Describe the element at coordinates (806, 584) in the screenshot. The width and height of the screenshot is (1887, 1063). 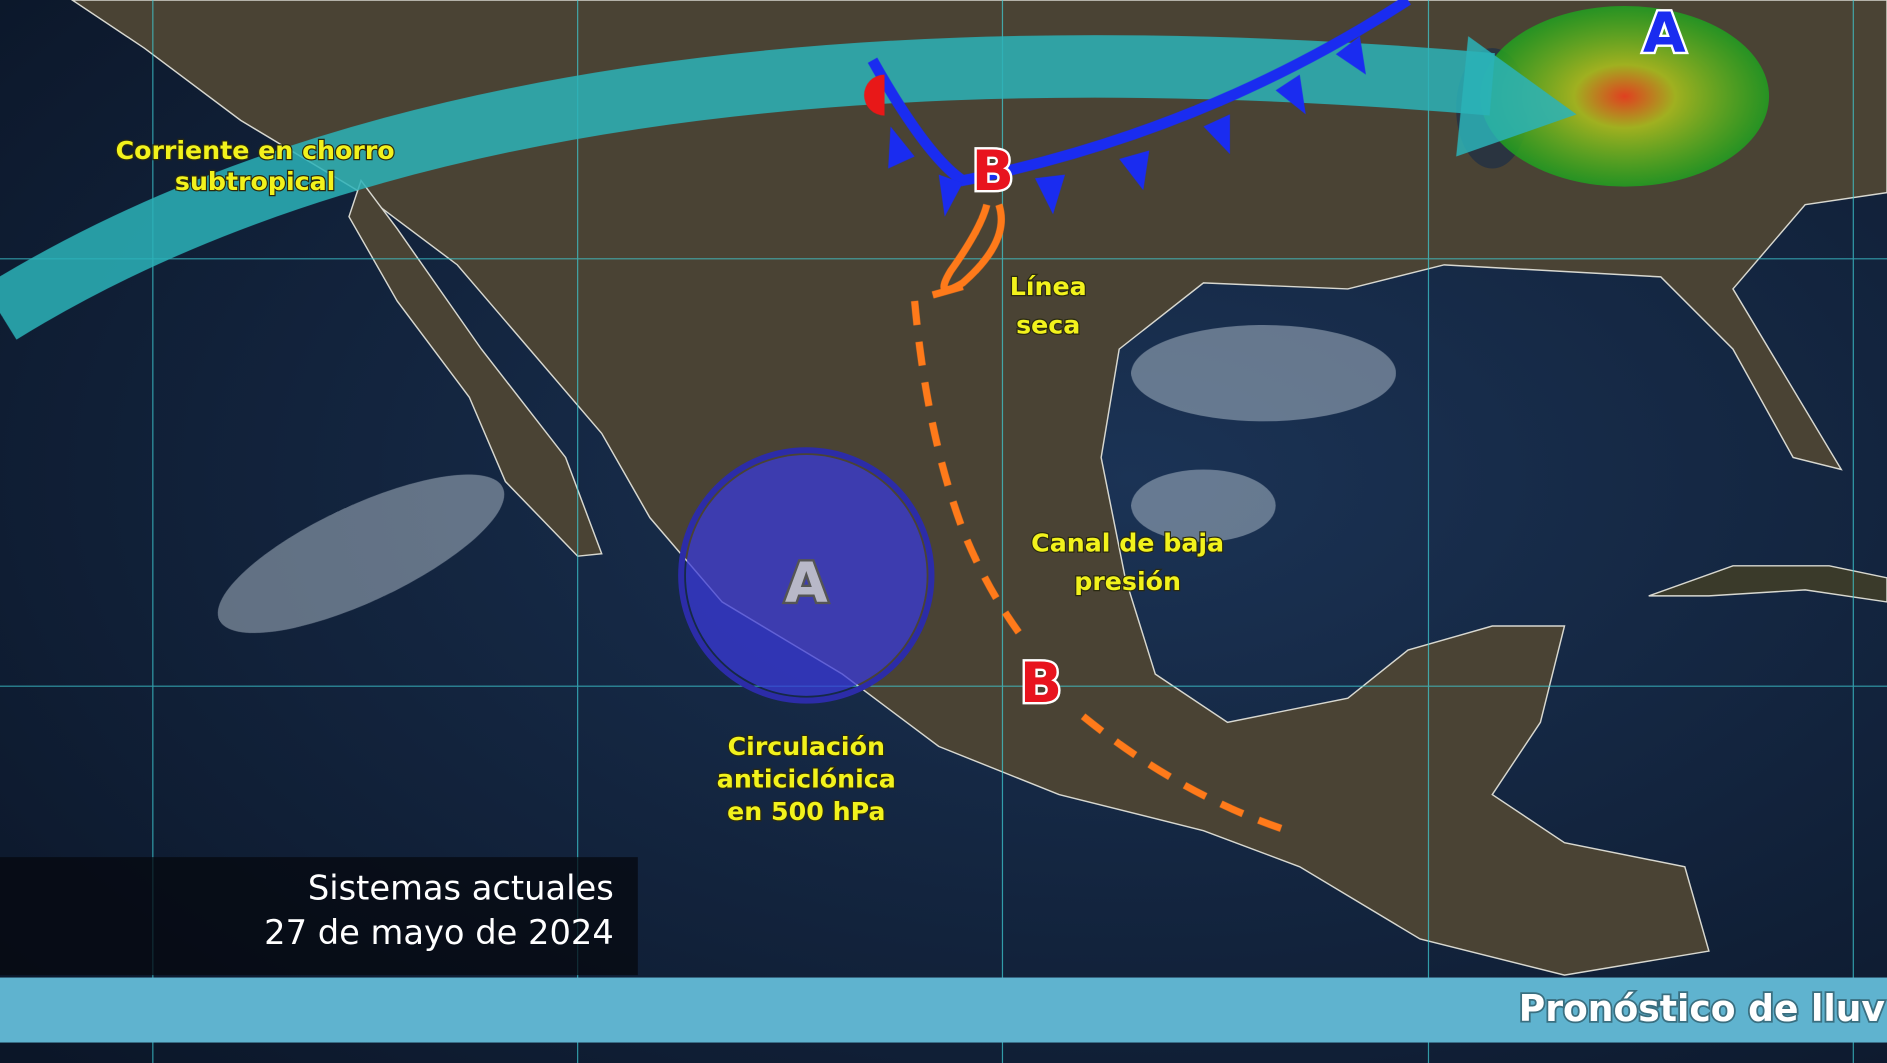
I see `high-pressure-label: A` at that location.